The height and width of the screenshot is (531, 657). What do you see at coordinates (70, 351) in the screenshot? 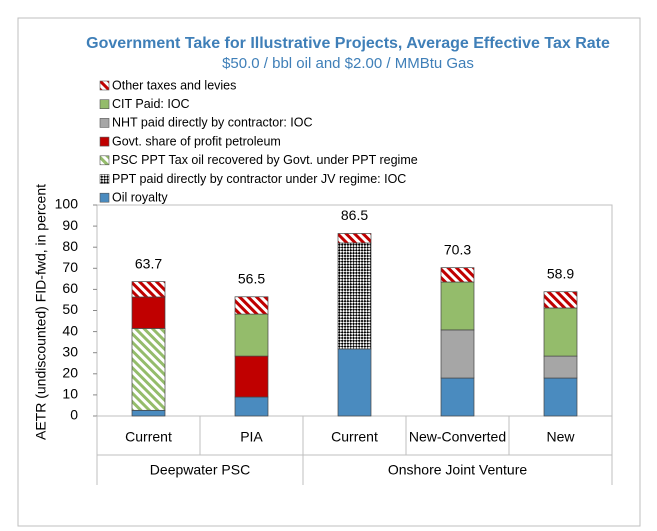
I see `y-tick-label: 30` at bounding box center [70, 351].